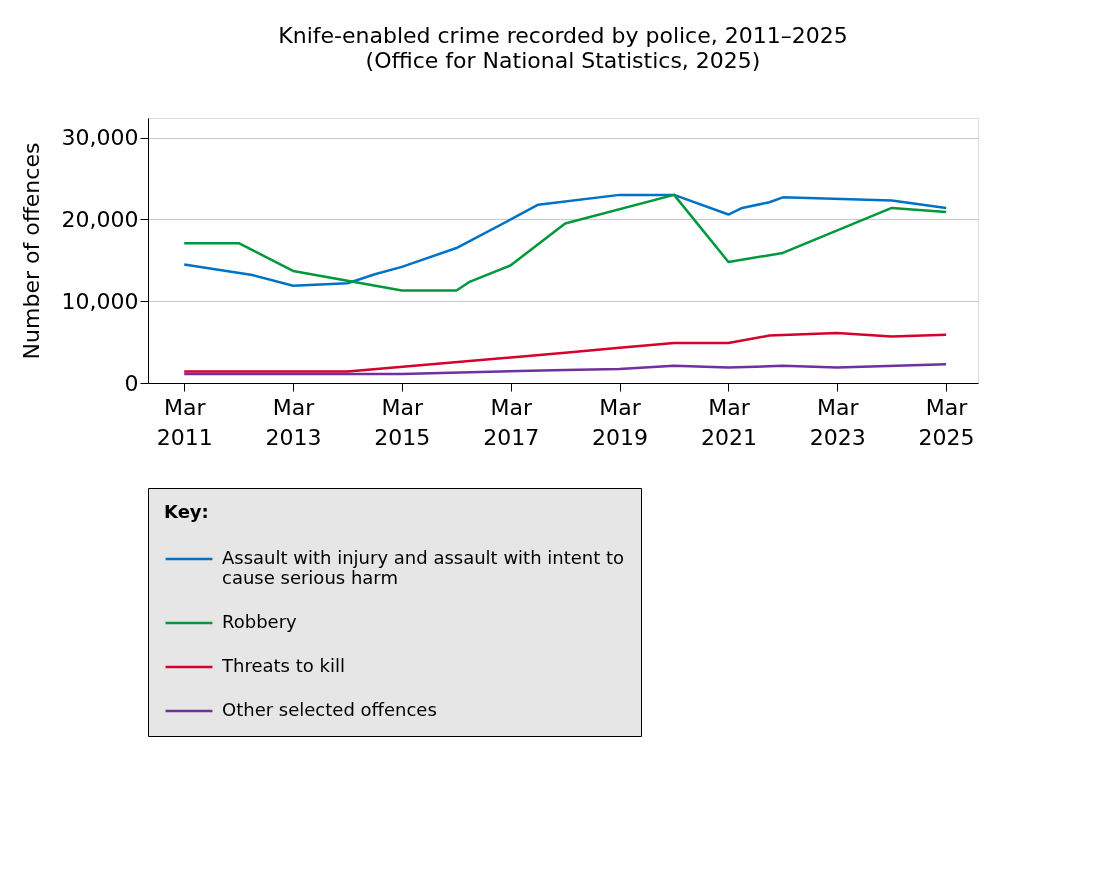 This screenshot has width=1100, height=875. Describe the element at coordinates (329, 709) in the screenshot. I see `legend-label: Other selected offences` at that location.